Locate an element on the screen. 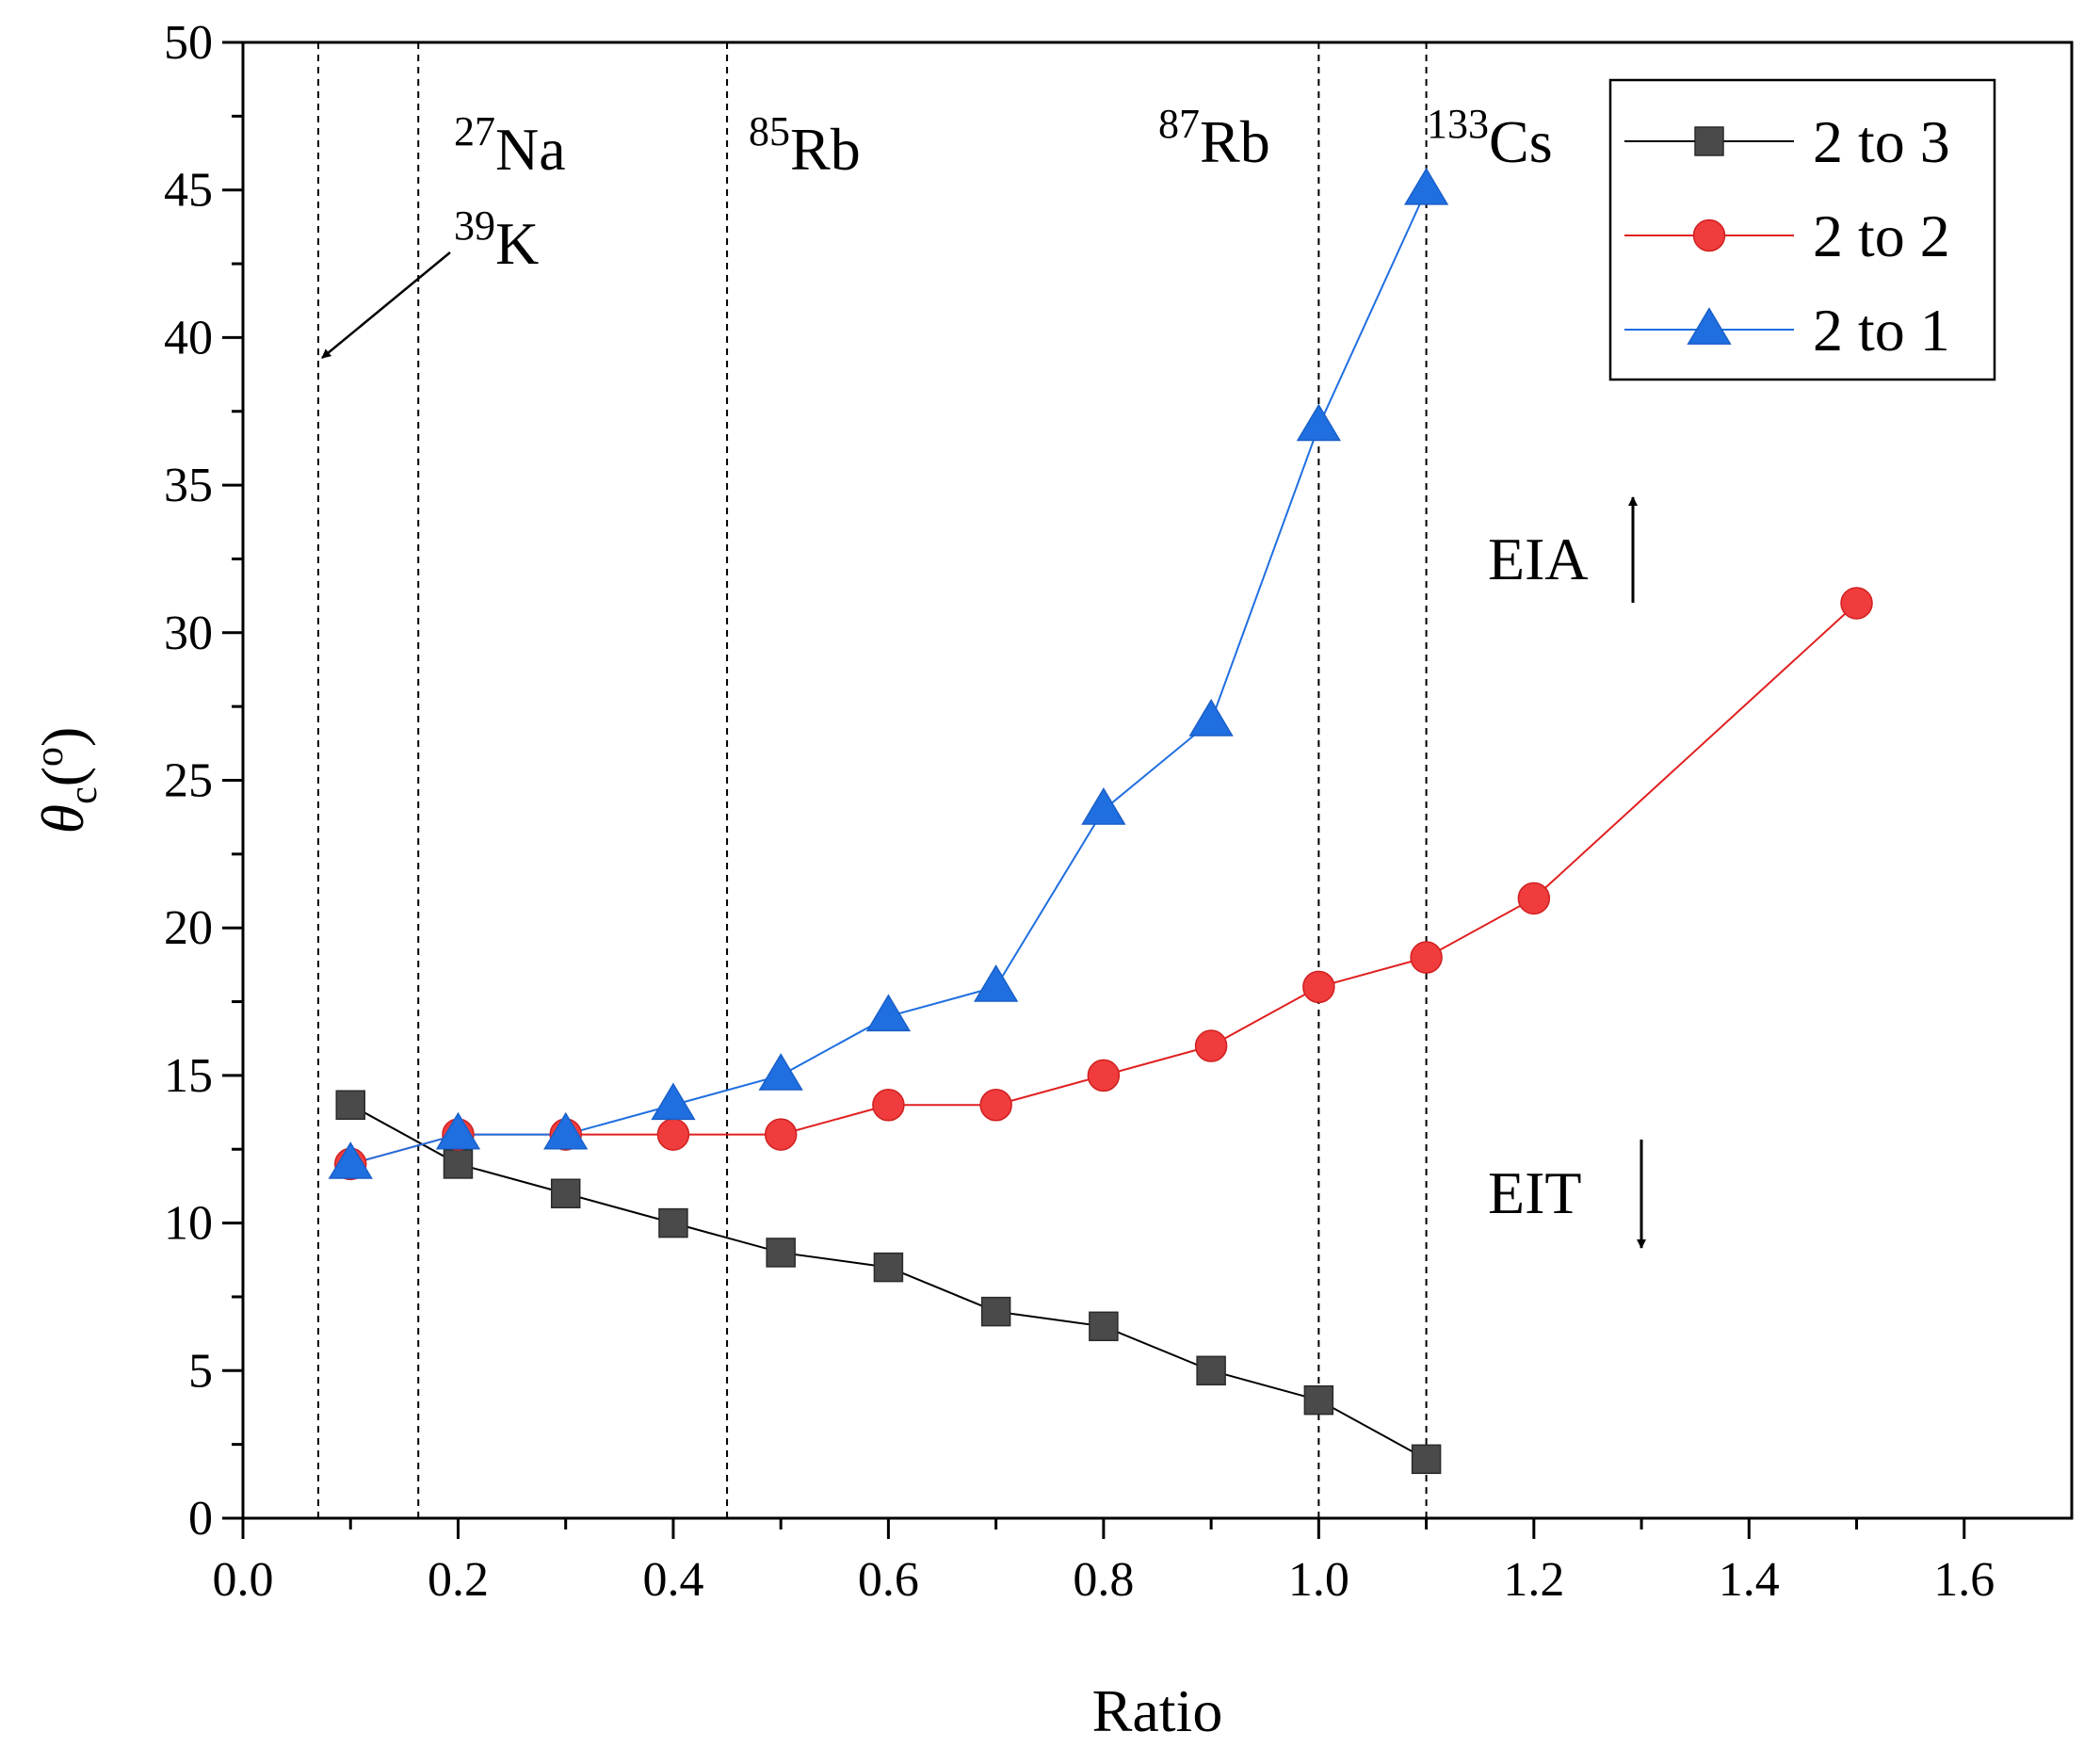 Image resolution: width=2100 pixels, height=1748 pixels. x-tick-label: 0.8 is located at coordinates (1103, 1580).